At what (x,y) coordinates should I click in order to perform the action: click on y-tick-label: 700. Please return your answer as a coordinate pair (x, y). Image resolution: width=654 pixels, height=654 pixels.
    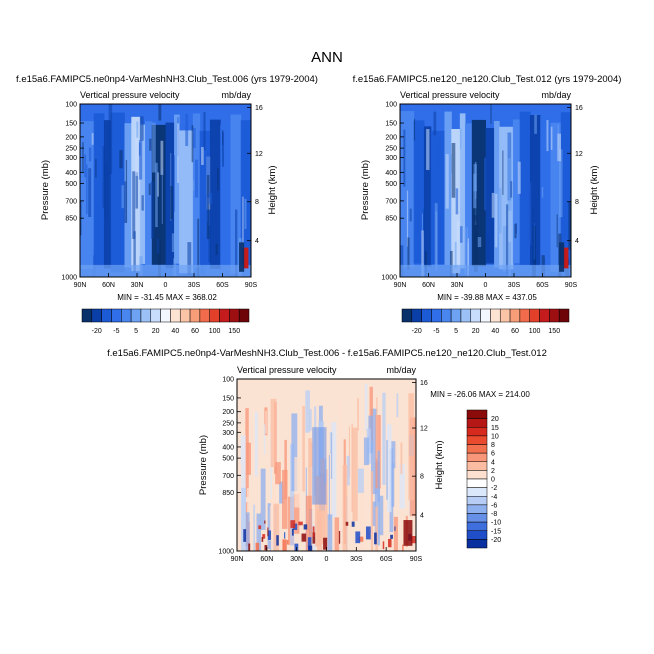
    Looking at the image, I should click on (71, 201).